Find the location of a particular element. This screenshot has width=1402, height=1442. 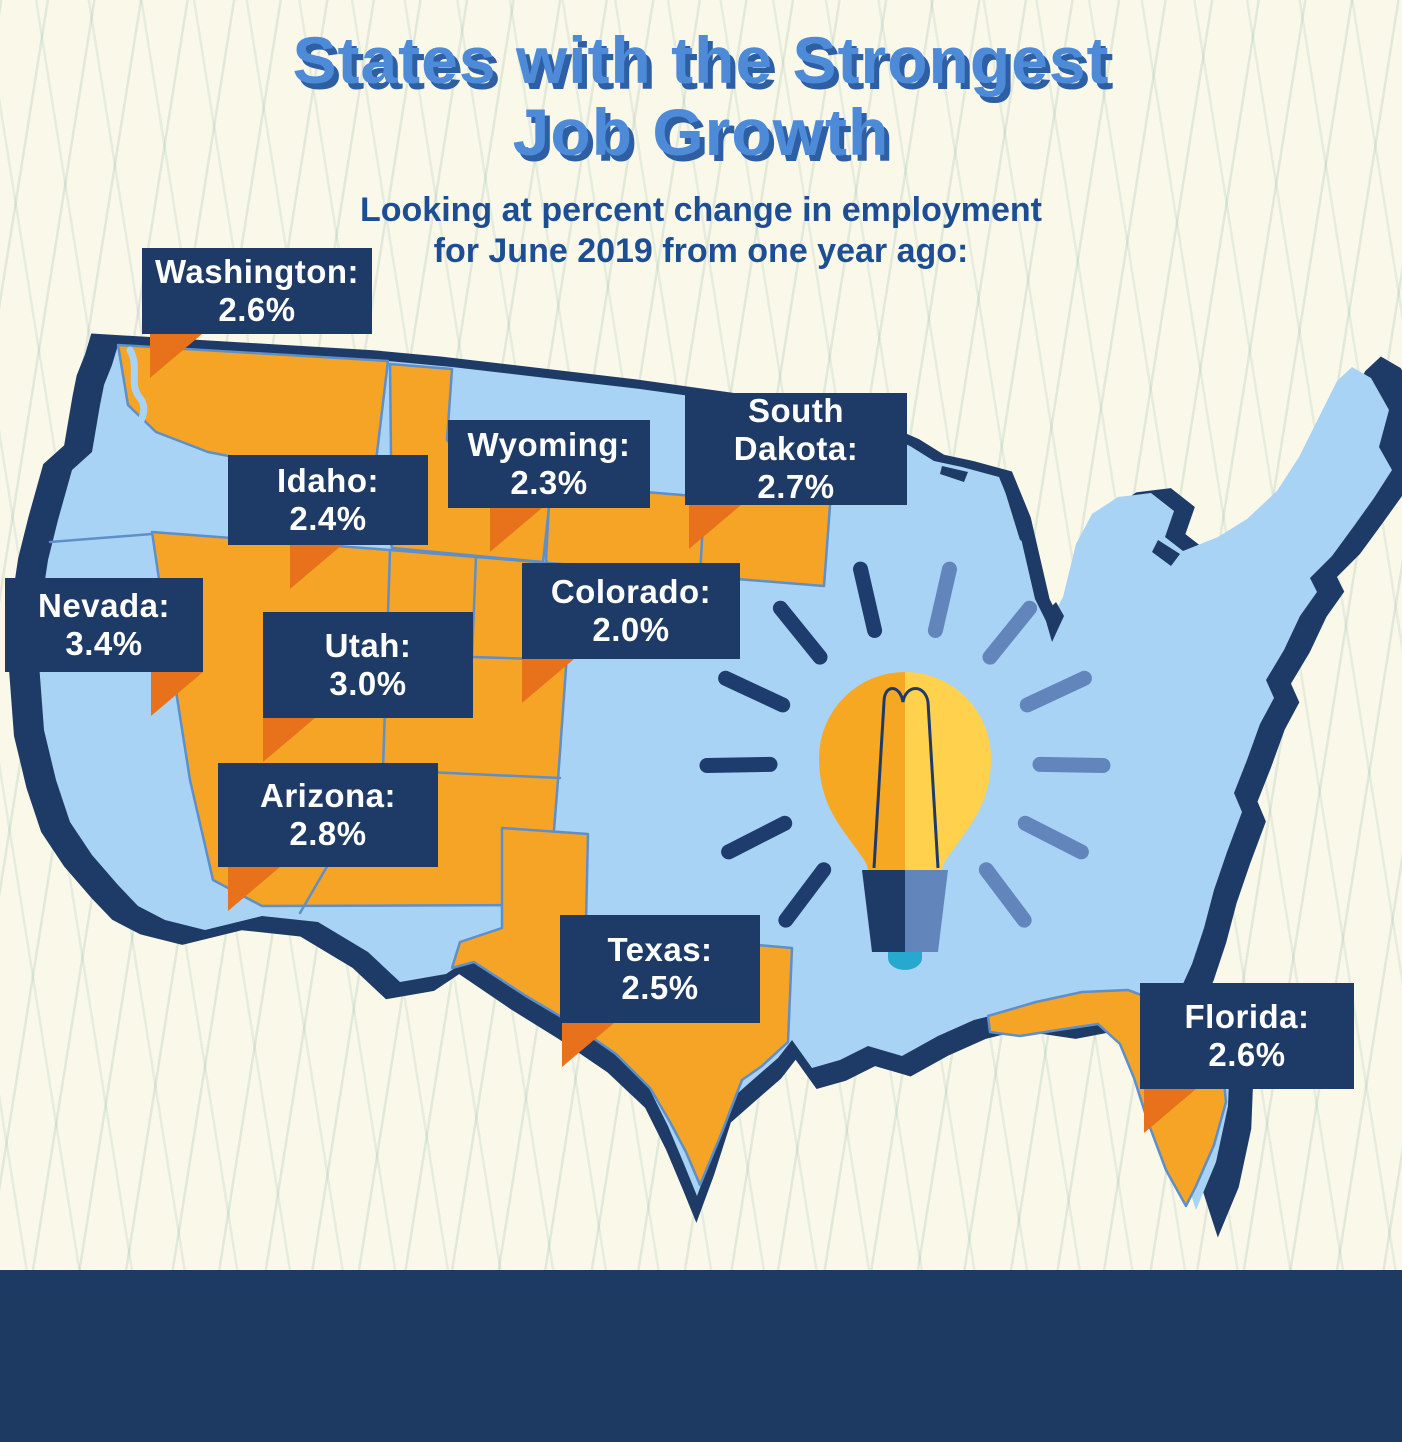

label-texas: Texas: 2.5% is located at coordinates (660, 991).